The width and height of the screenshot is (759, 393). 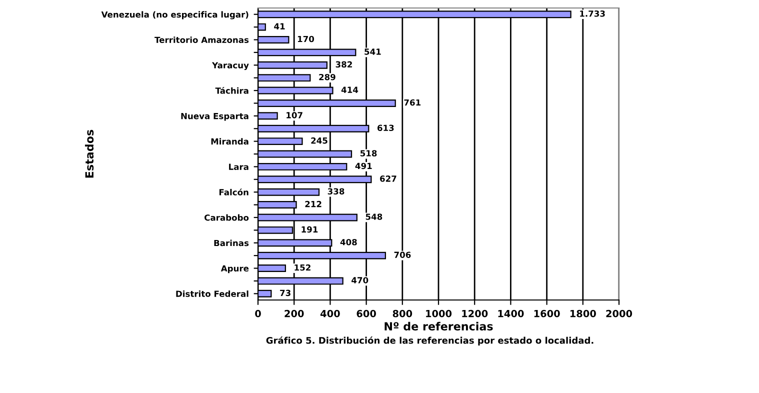 I want to click on data-label: 338, so click(x=336, y=191).